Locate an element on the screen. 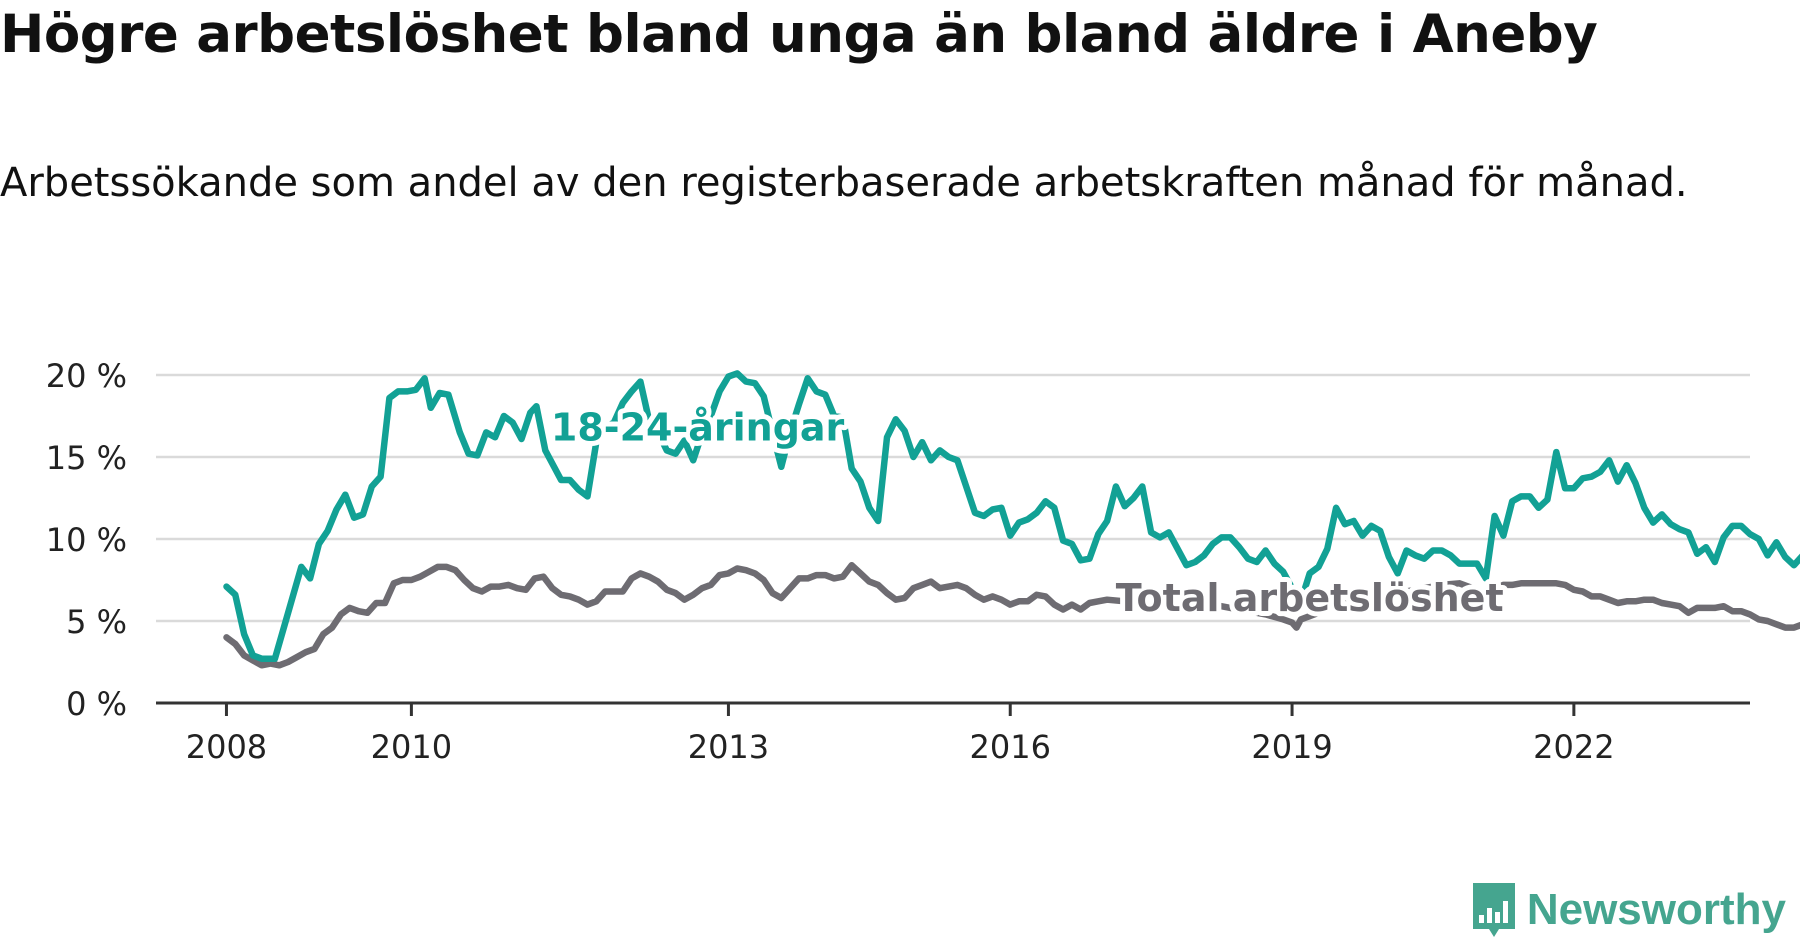 This screenshot has width=1800, height=948. y-tick-label: 15 % is located at coordinates (86, 458).